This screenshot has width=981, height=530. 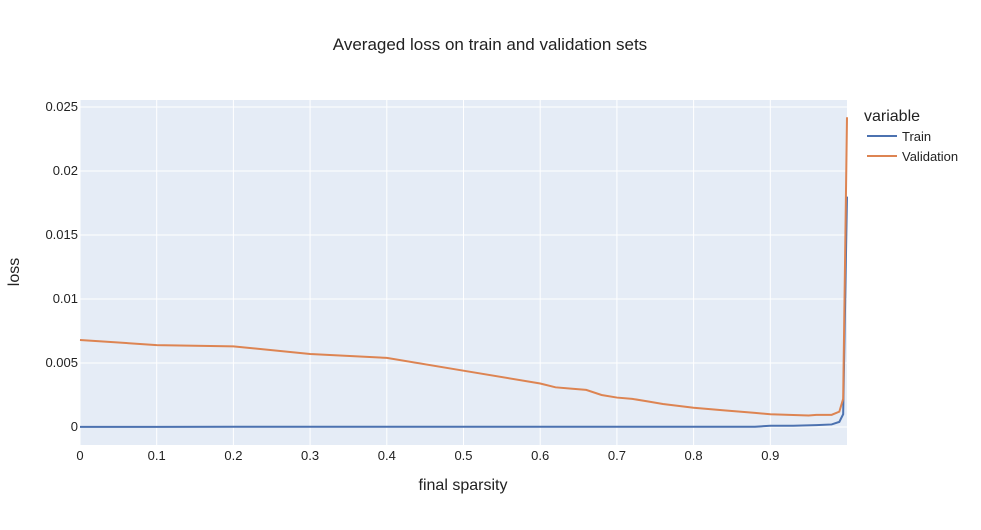 What do you see at coordinates (770, 455) in the screenshot?
I see `x-tick-label: 0.9` at bounding box center [770, 455].